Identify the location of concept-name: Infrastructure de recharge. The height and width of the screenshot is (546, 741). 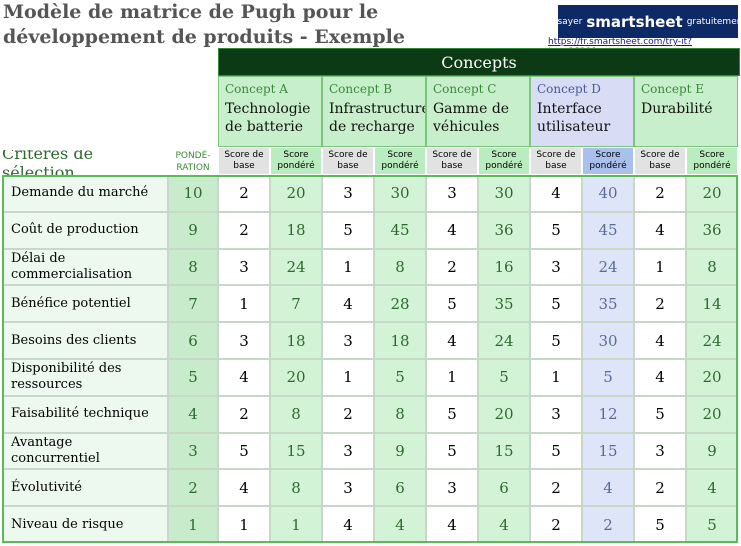
(377, 118).